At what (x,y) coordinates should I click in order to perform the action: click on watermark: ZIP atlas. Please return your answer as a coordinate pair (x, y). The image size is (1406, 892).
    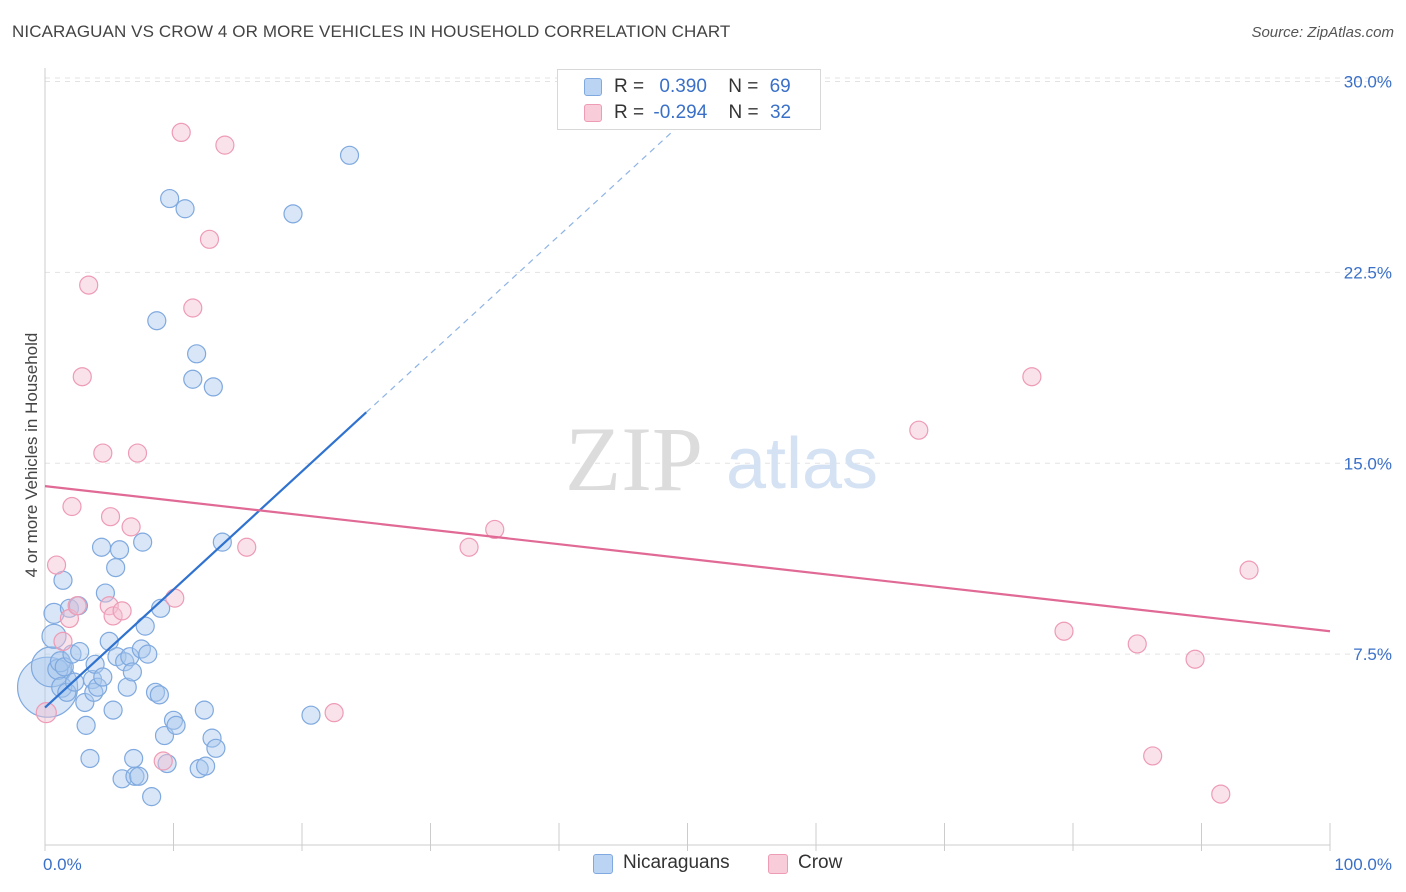
    Looking at the image, I should click on (721, 459).